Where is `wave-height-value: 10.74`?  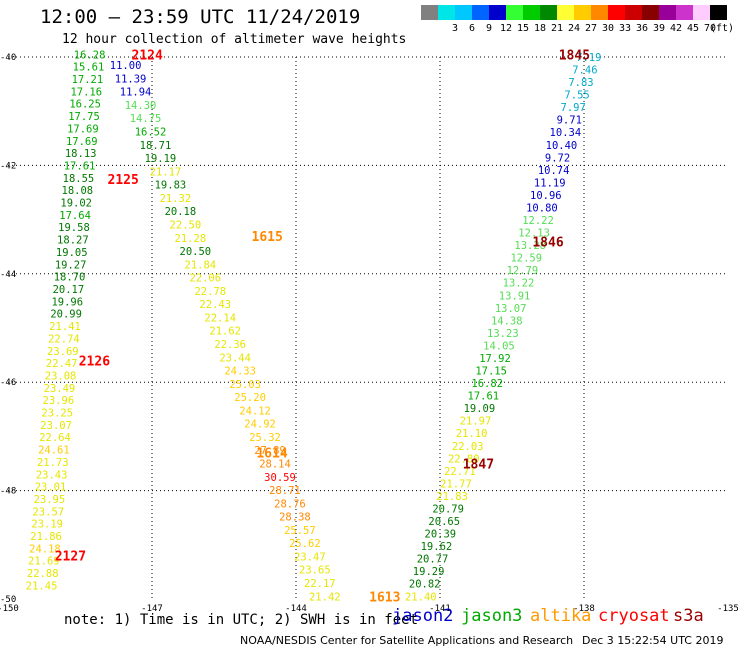
wave-height-value: 10.74 is located at coordinates (554, 171).